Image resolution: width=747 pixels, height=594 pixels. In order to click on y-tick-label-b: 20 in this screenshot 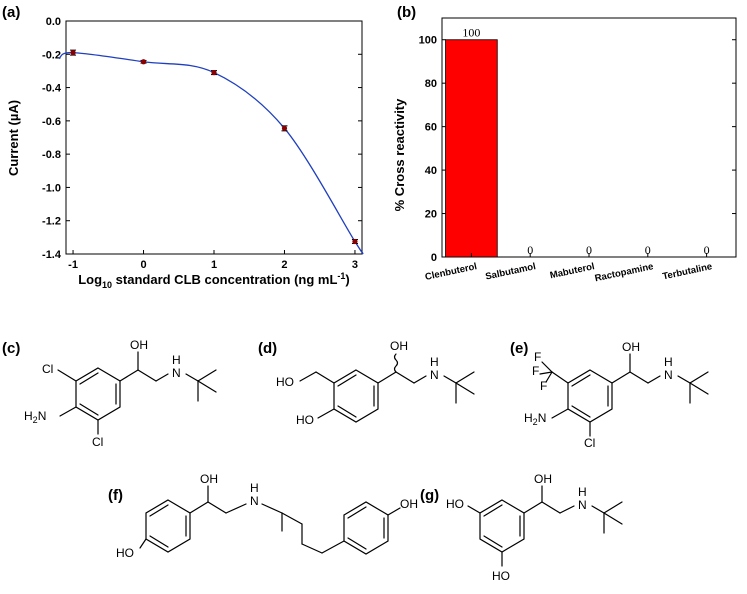, I will do `click(431, 215)`.